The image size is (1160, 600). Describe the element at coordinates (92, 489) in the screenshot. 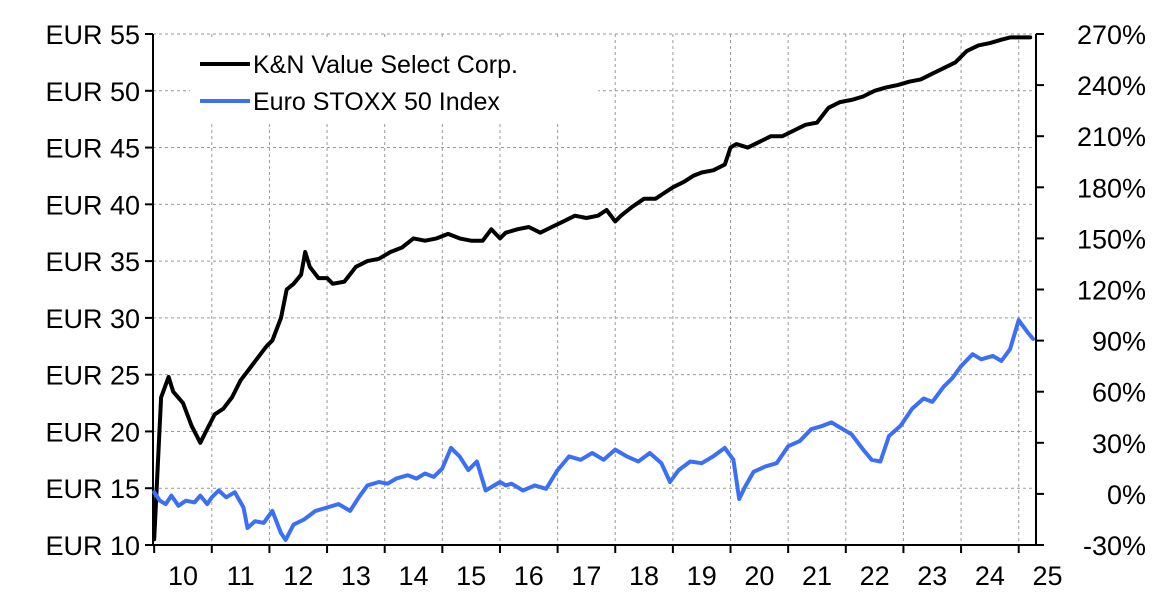

I see `left-axis-tick-label: EUR 15` at that location.